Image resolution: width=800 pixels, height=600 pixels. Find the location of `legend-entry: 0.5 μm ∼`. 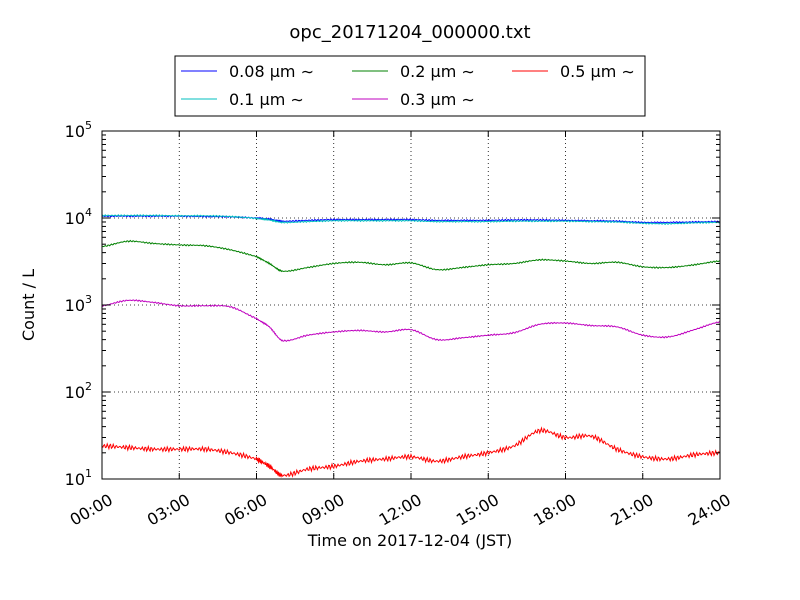

legend-entry: 0.5 μm ∼ is located at coordinates (597, 71).